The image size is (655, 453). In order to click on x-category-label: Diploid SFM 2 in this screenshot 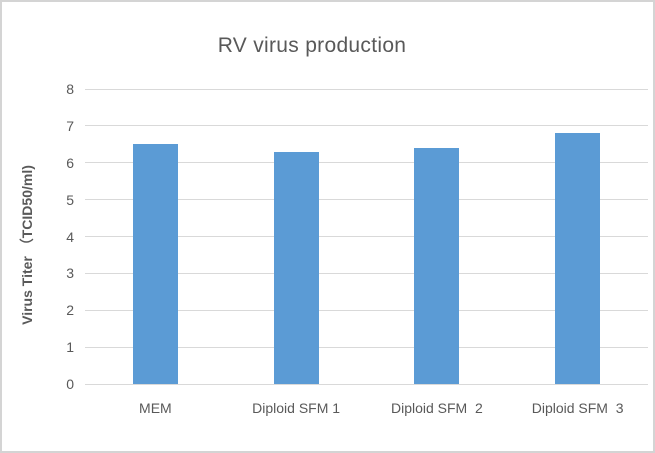, I will do `click(436, 408)`.